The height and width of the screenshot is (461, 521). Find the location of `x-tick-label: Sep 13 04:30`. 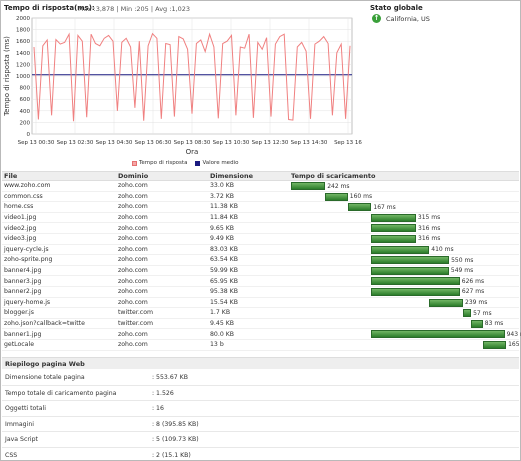

x-tick-label: Sep 13 04:30 is located at coordinates (114, 143).